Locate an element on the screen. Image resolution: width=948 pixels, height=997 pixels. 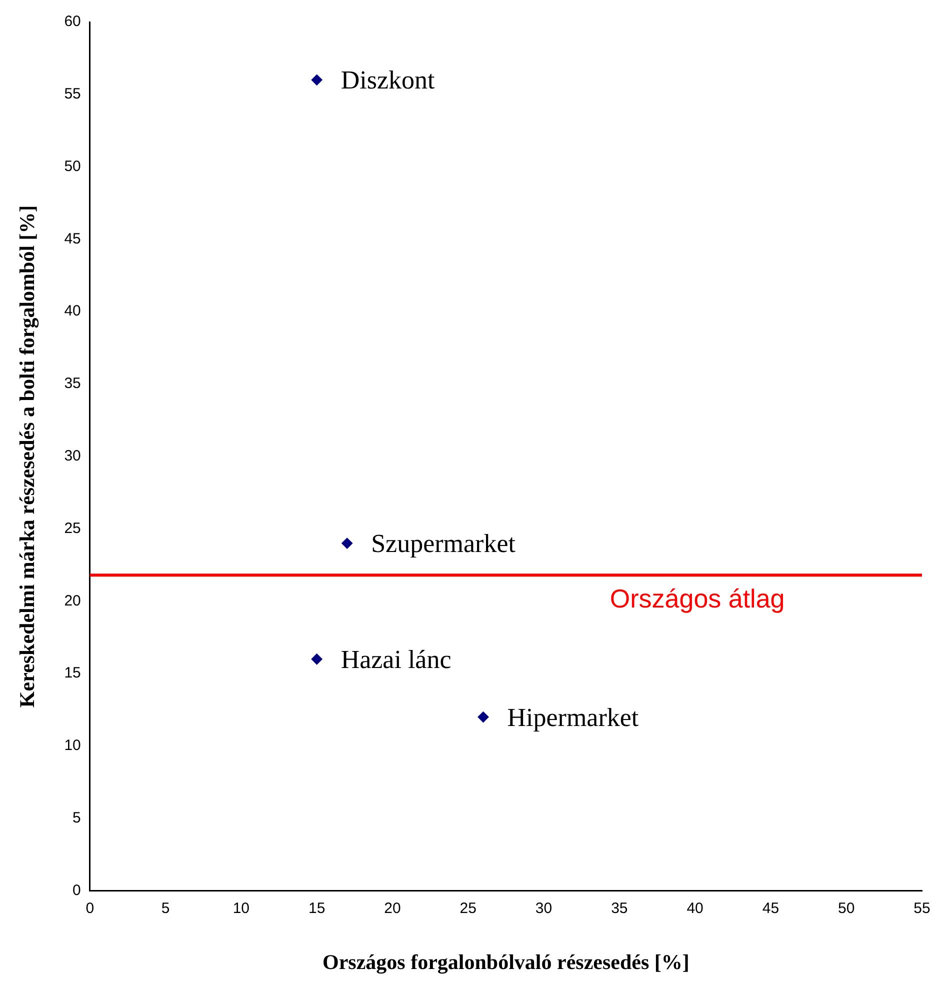
x-tick-label: 20 is located at coordinates (392, 908).